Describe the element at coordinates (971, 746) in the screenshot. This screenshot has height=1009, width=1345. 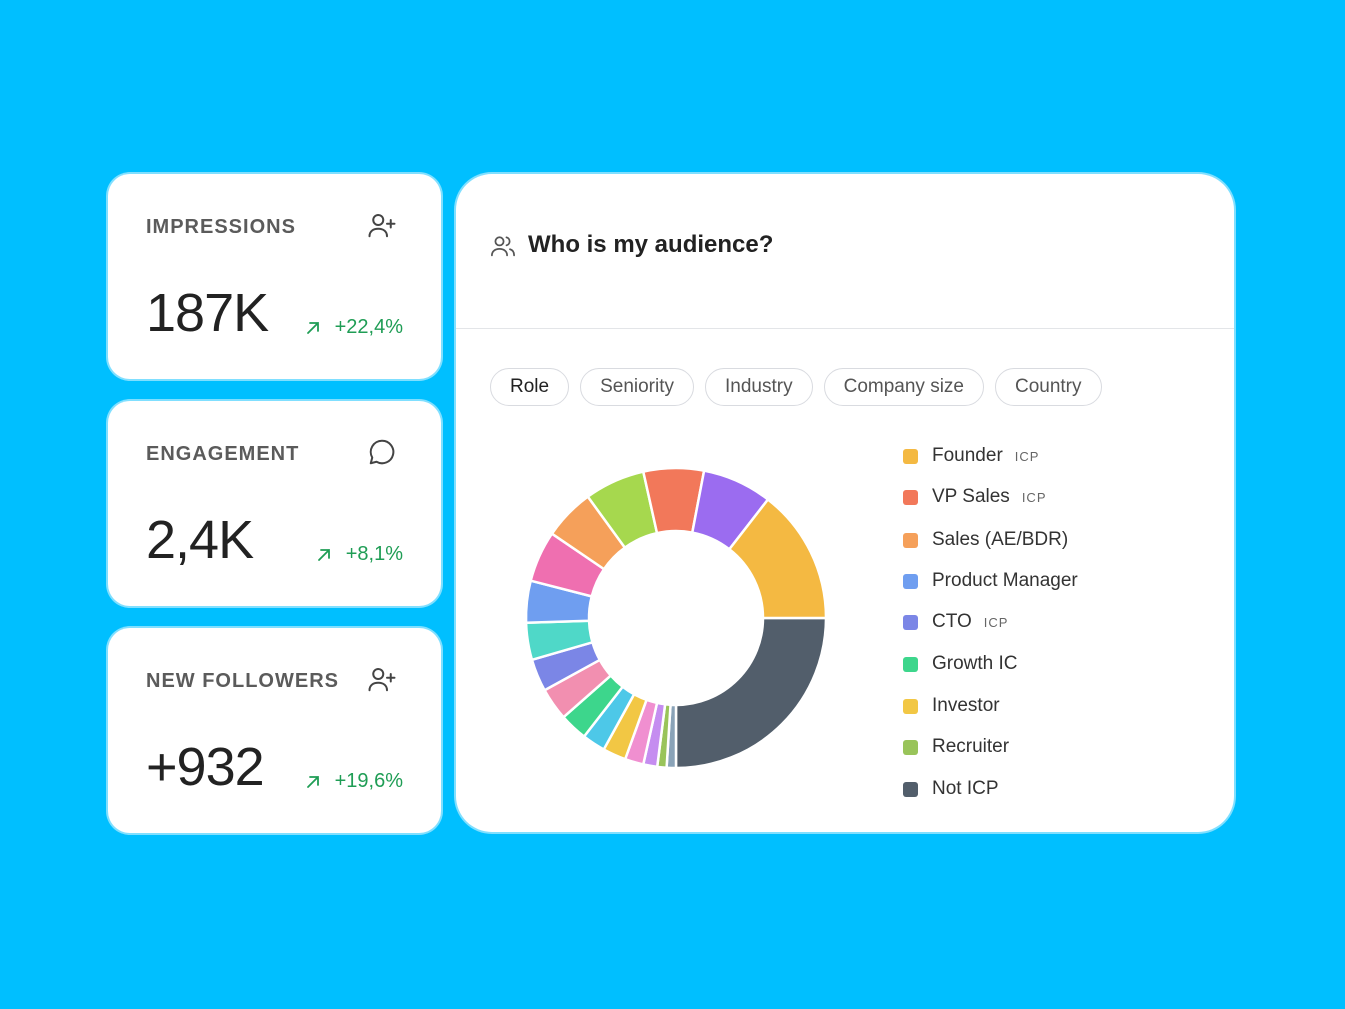
I see `legend-label: Recruiter` at that location.